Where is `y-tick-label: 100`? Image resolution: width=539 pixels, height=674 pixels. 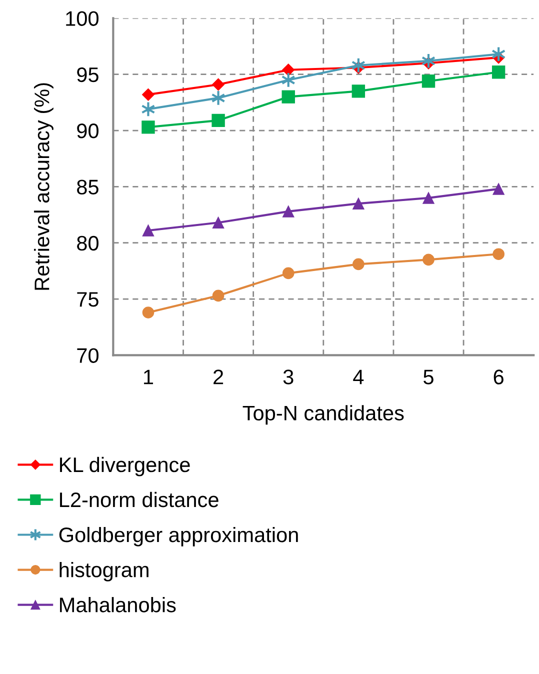 y-tick-label: 100 is located at coordinates (82, 18).